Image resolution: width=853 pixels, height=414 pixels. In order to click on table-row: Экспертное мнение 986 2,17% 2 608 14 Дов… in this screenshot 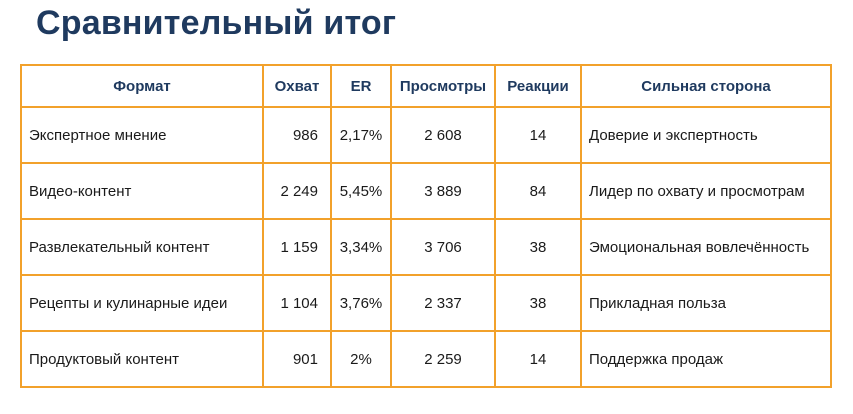, I will do `click(426, 135)`.